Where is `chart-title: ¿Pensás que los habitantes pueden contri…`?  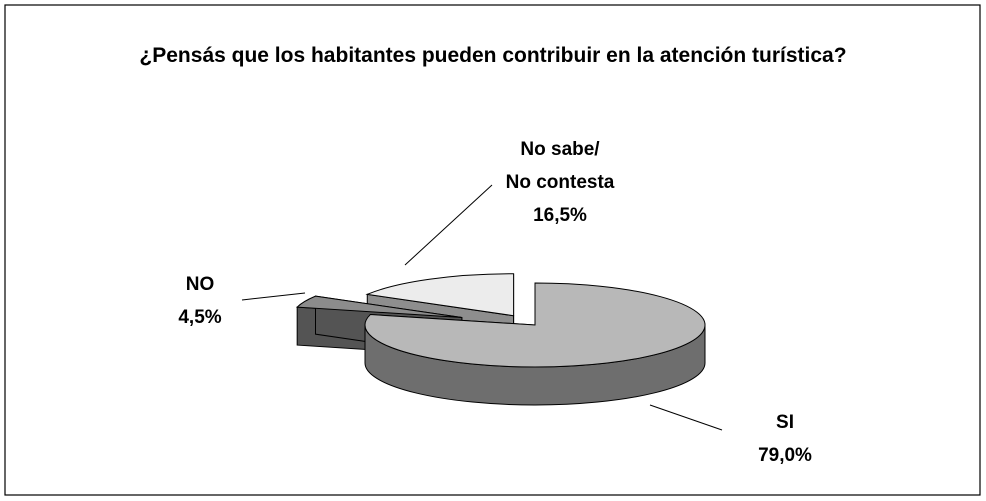 chart-title: ¿Pensás que los habitantes pueden contri… is located at coordinates (493, 55).